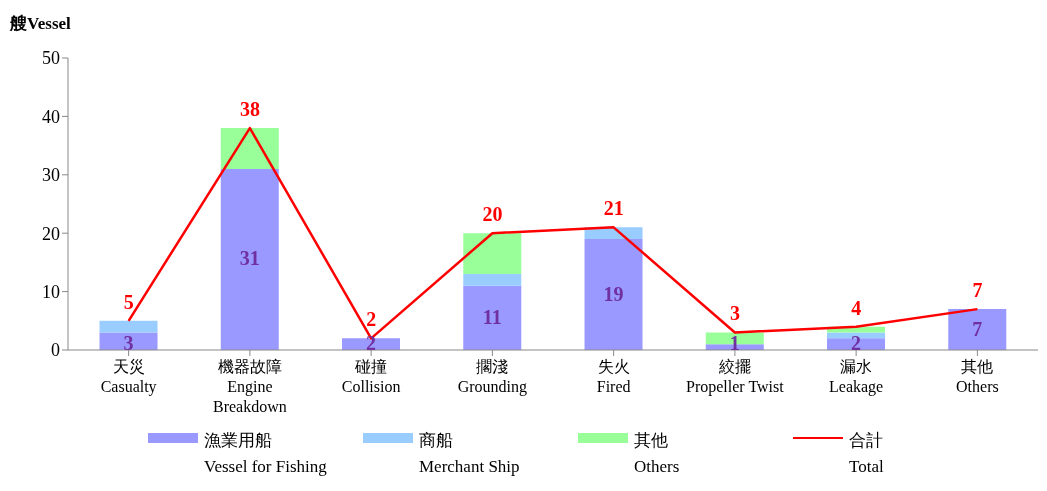 Image resolution: width=1047 pixels, height=491 pixels. Describe the element at coordinates (371, 376) in the screenshot. I see `x-tick-label: 碰撞 Collision` at that location.